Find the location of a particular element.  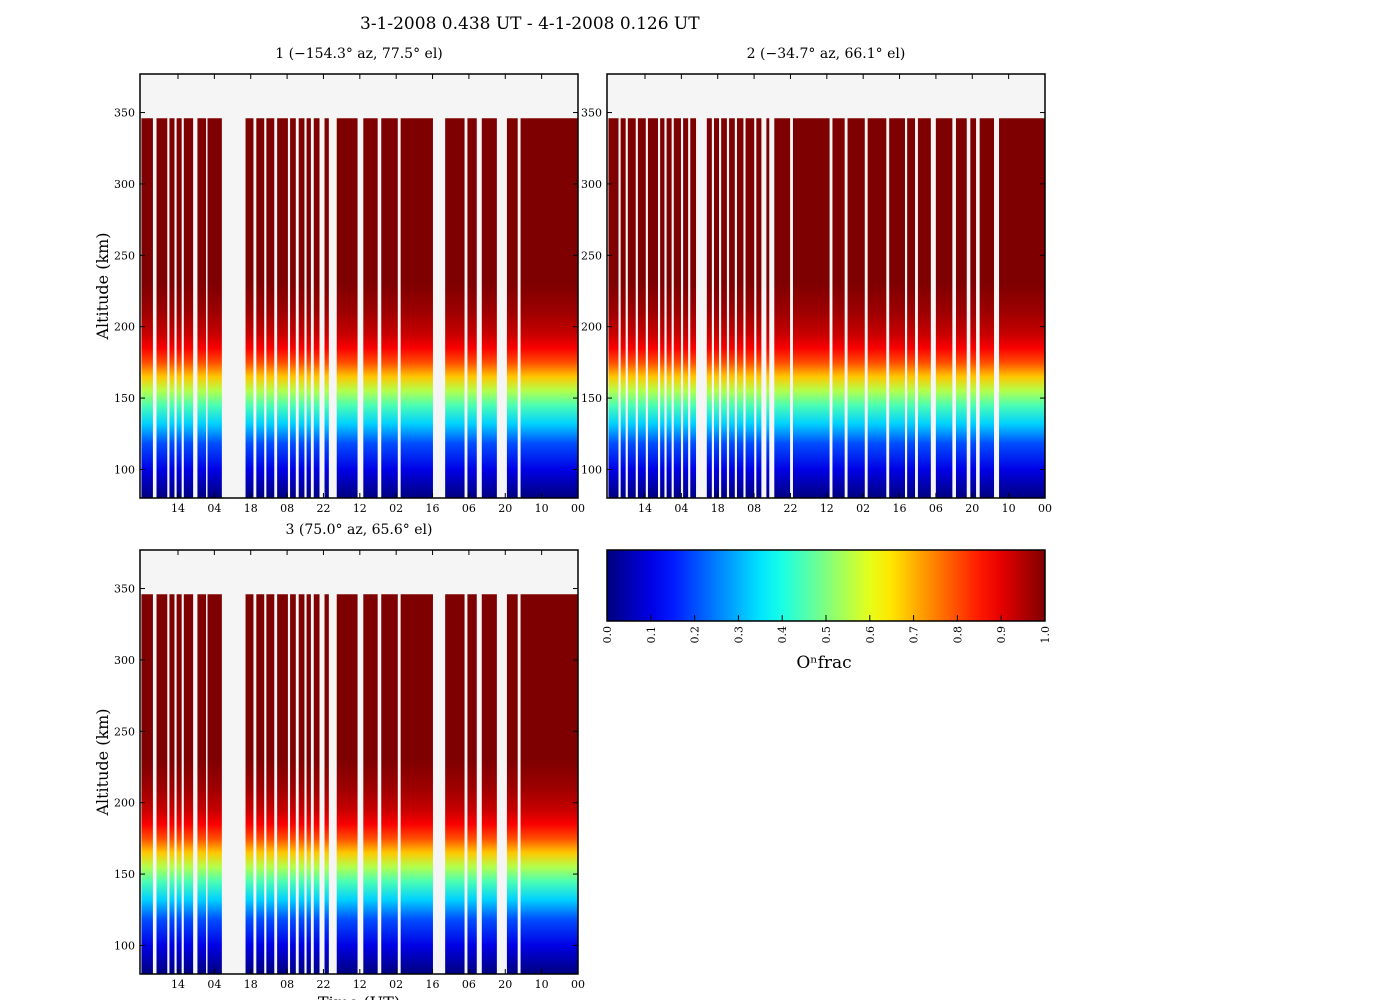

y-tick-label: 100 is located at coordinates (591, 469).